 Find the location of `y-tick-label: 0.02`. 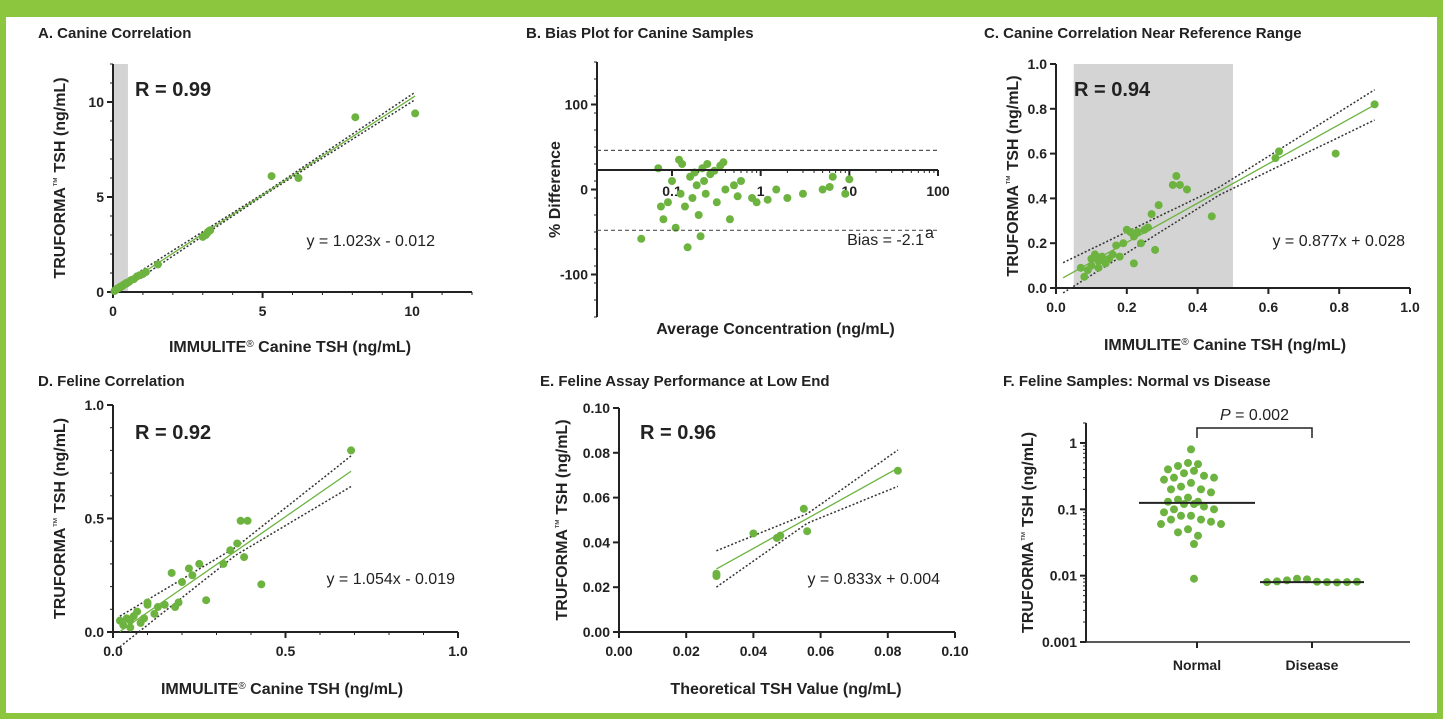

y-tick-label: 0.02 is located at coordinates (596, 587).